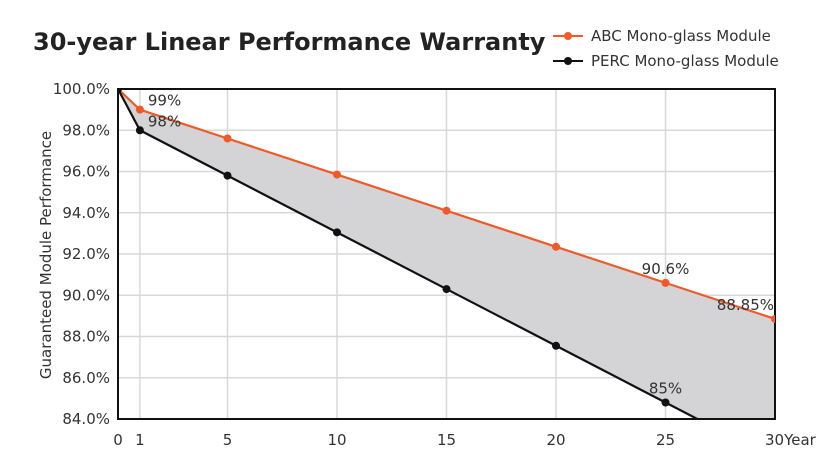 The image size is (837, 473). I want to click on data-label: 99%, so click(164, 101).